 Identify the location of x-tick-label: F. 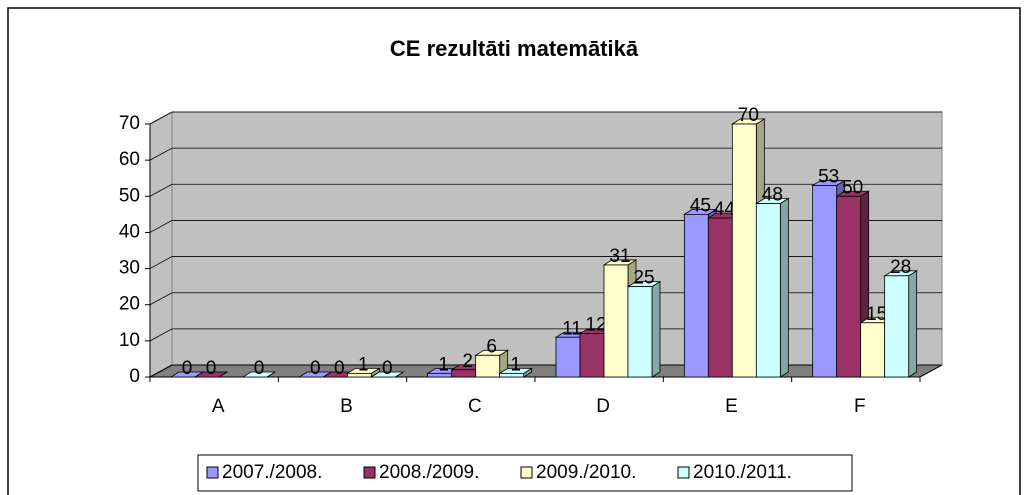
(860, 406).